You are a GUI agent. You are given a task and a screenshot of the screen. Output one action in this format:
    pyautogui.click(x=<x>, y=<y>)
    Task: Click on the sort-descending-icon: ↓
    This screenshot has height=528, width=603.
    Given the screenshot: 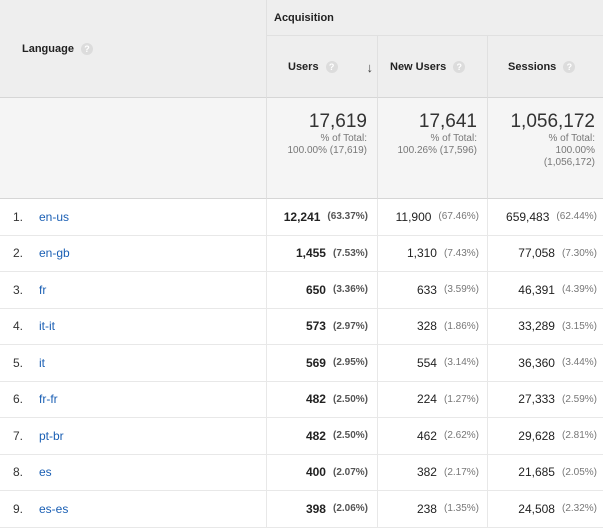 What is the action you would take?
    pyautogui.click(x=370, y=67)
    